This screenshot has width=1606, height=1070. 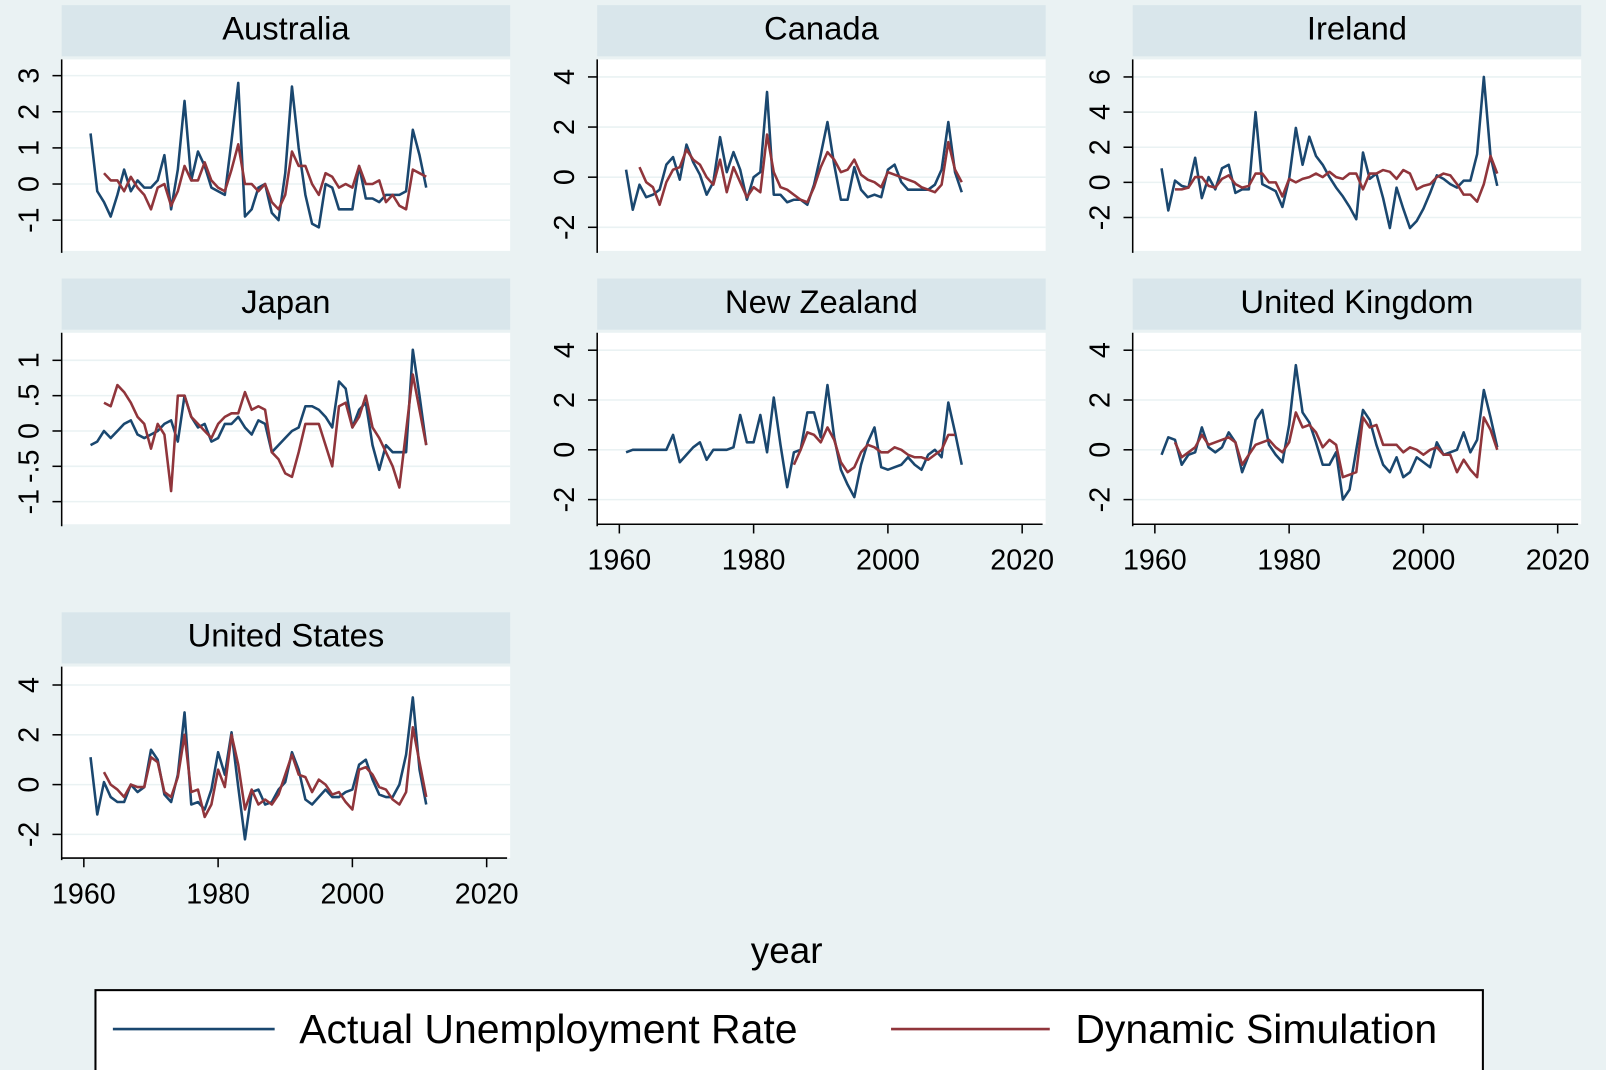 I want to click on panel-title: Canada, so click(x=822, y=27).